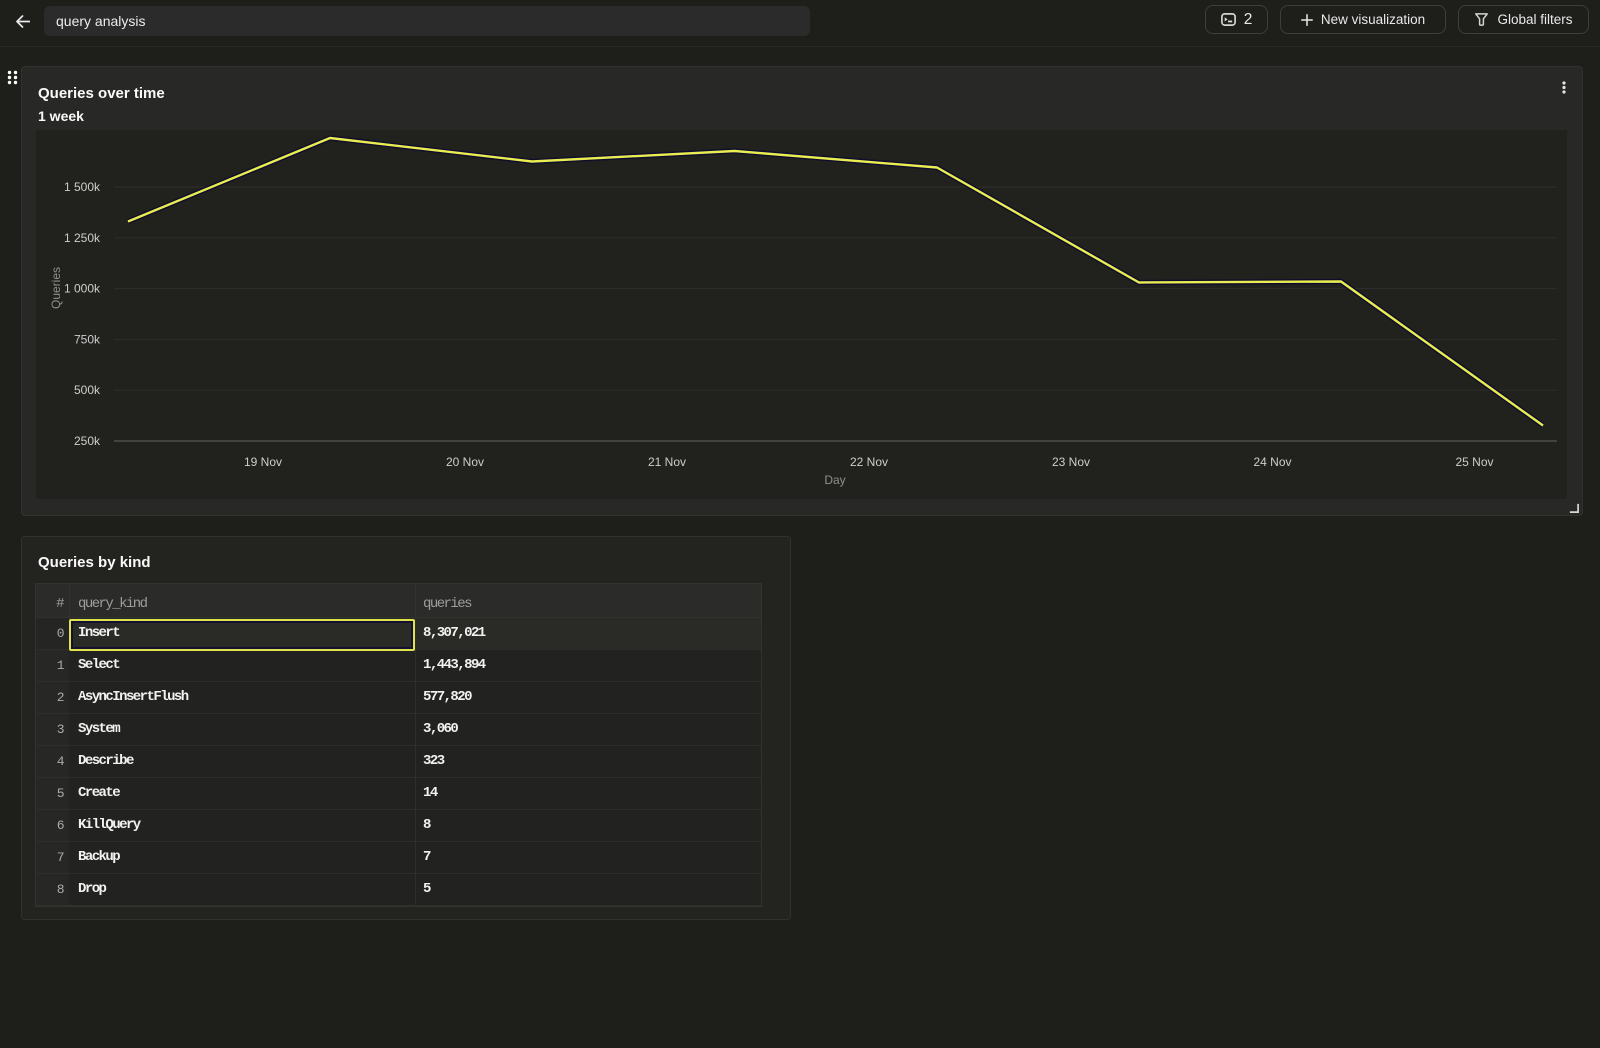 This screenshot has height=1048, width=1600. Describe the element at coordinates (834, 480) in the screenshot. I see `svg-text: Day` at that location.